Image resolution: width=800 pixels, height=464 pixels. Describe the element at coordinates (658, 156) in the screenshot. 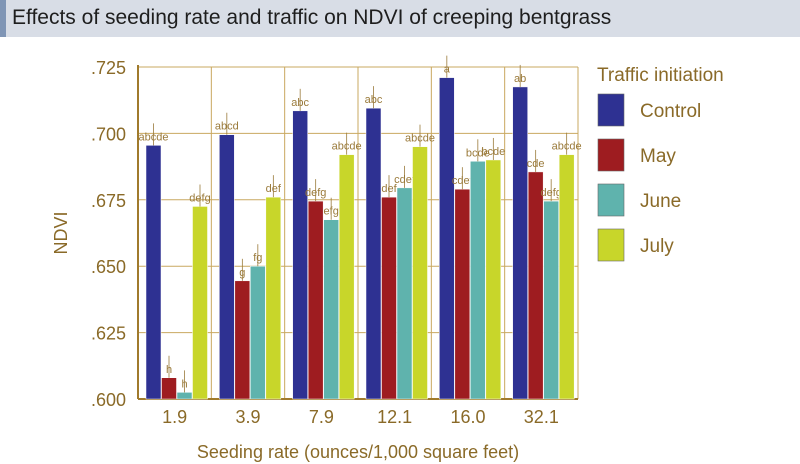

I see `legend-label-may: May` at that location.